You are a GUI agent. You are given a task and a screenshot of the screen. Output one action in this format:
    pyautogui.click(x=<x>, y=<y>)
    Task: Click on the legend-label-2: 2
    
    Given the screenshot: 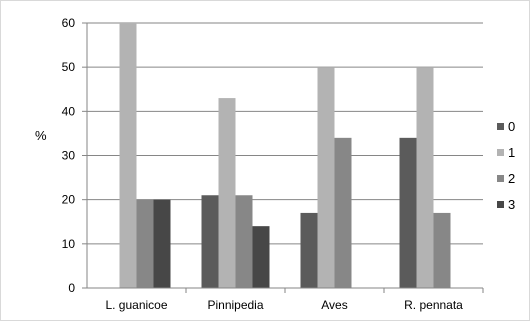 What is the action you would take?
    pyautogui.click(x=511, y=178)
    